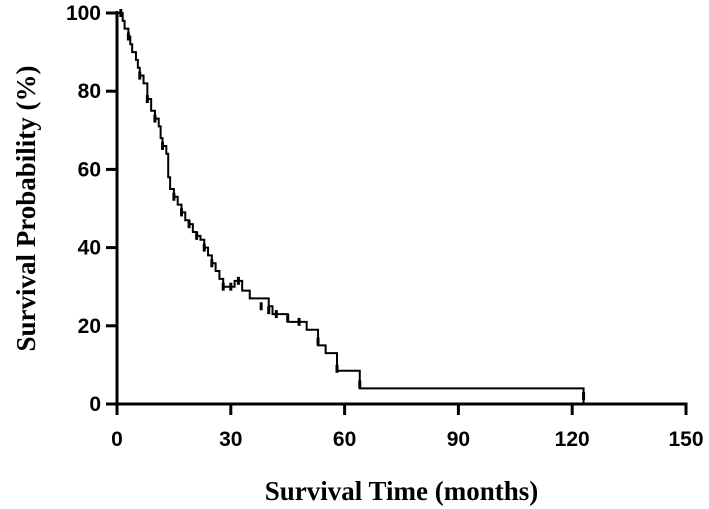  Describe the element at coordinates (89, 248) in the screenshot. I see `y-tick-label: 40` at that location.